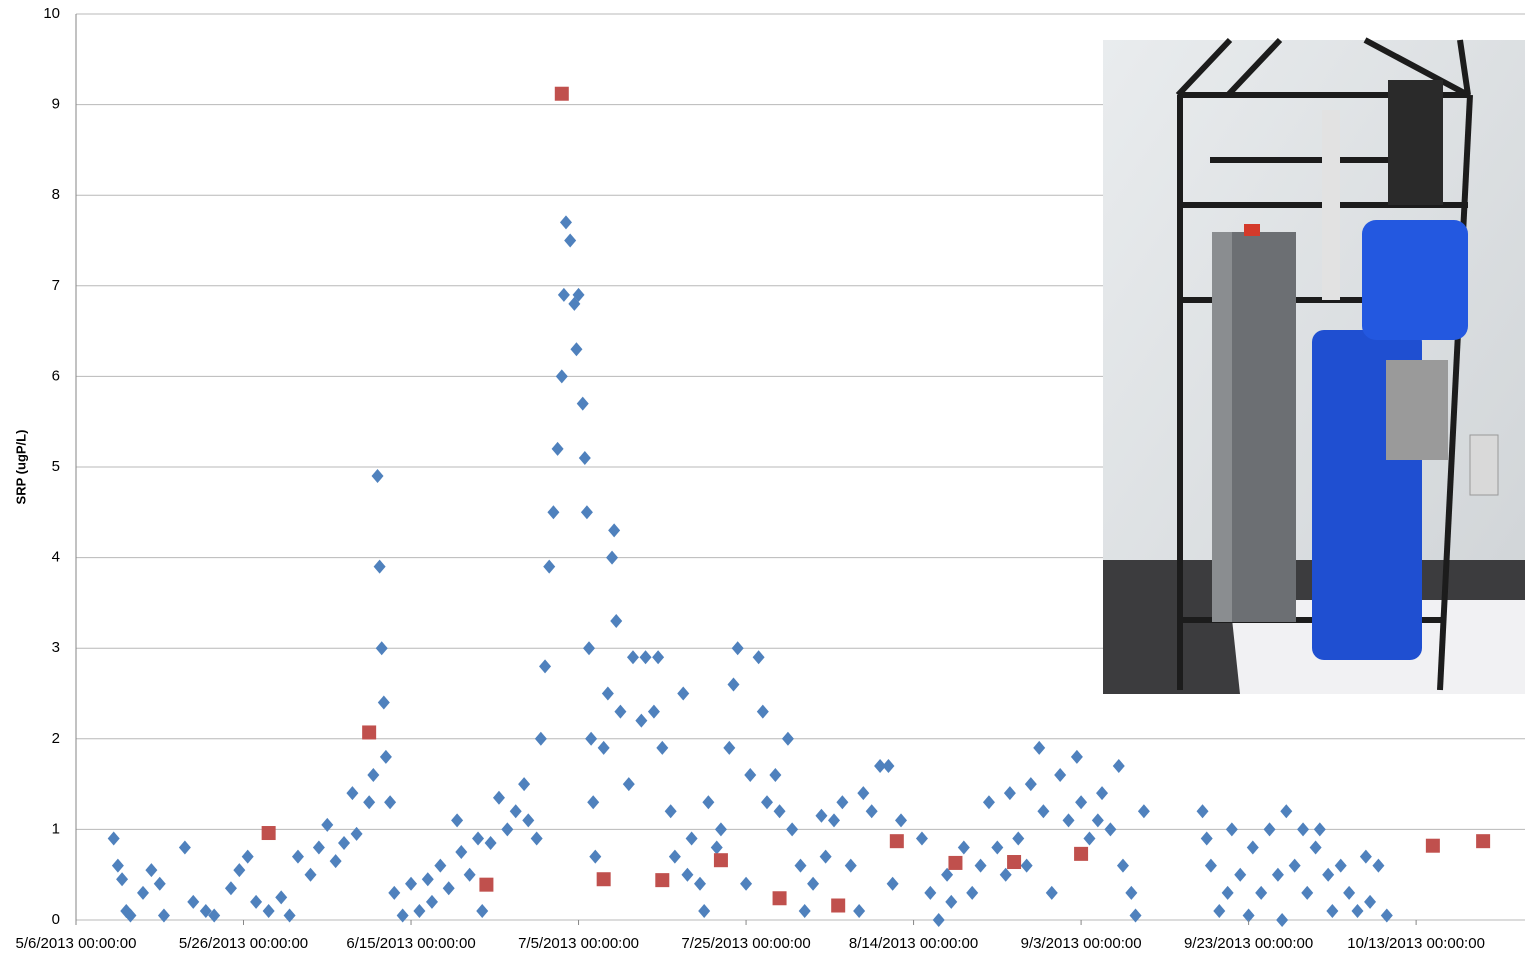 The image size is (1526, 955). What do you see at coordinates (51, 13) in the screenshot?
I see `y-tick-label: 10` at bounding box center [51, 13].